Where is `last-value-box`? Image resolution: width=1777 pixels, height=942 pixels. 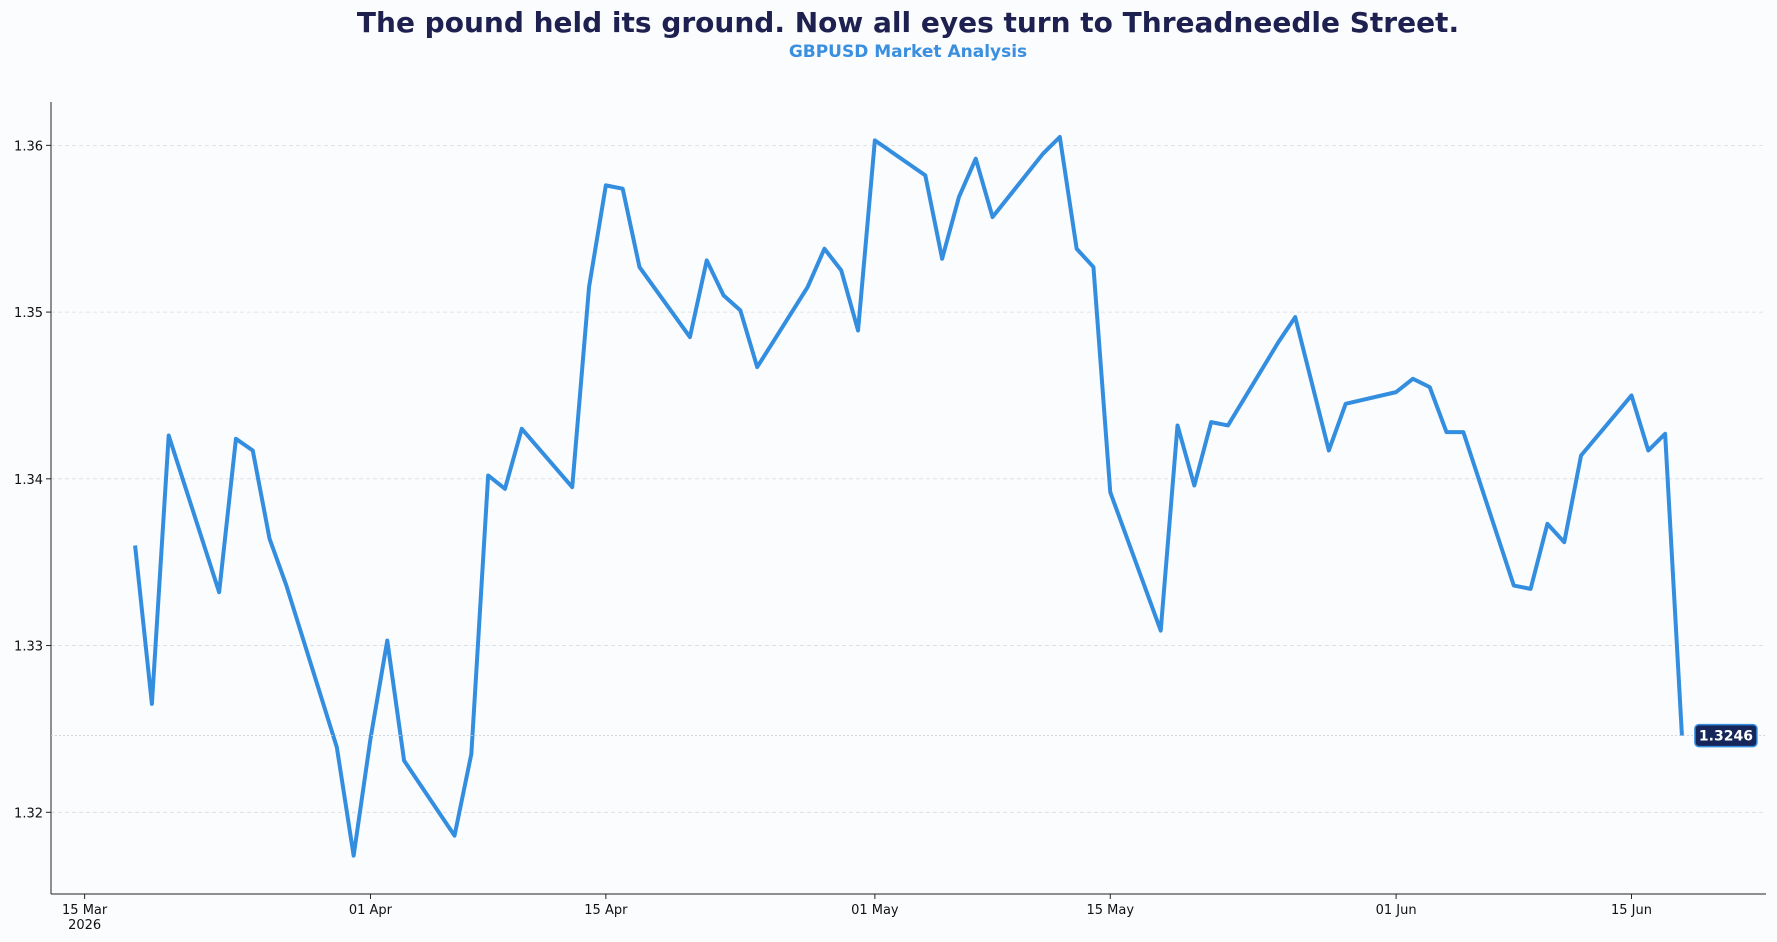 last-value-box is located at coordinates (1726, 735).